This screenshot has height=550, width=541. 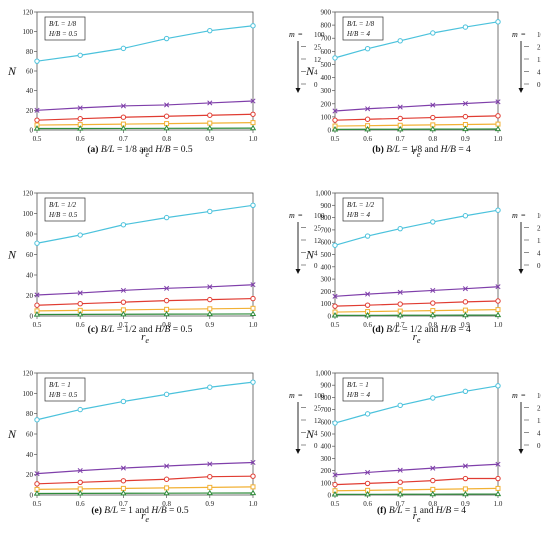 I want to click on caption-part: = 4, so click(x=463, y=330).